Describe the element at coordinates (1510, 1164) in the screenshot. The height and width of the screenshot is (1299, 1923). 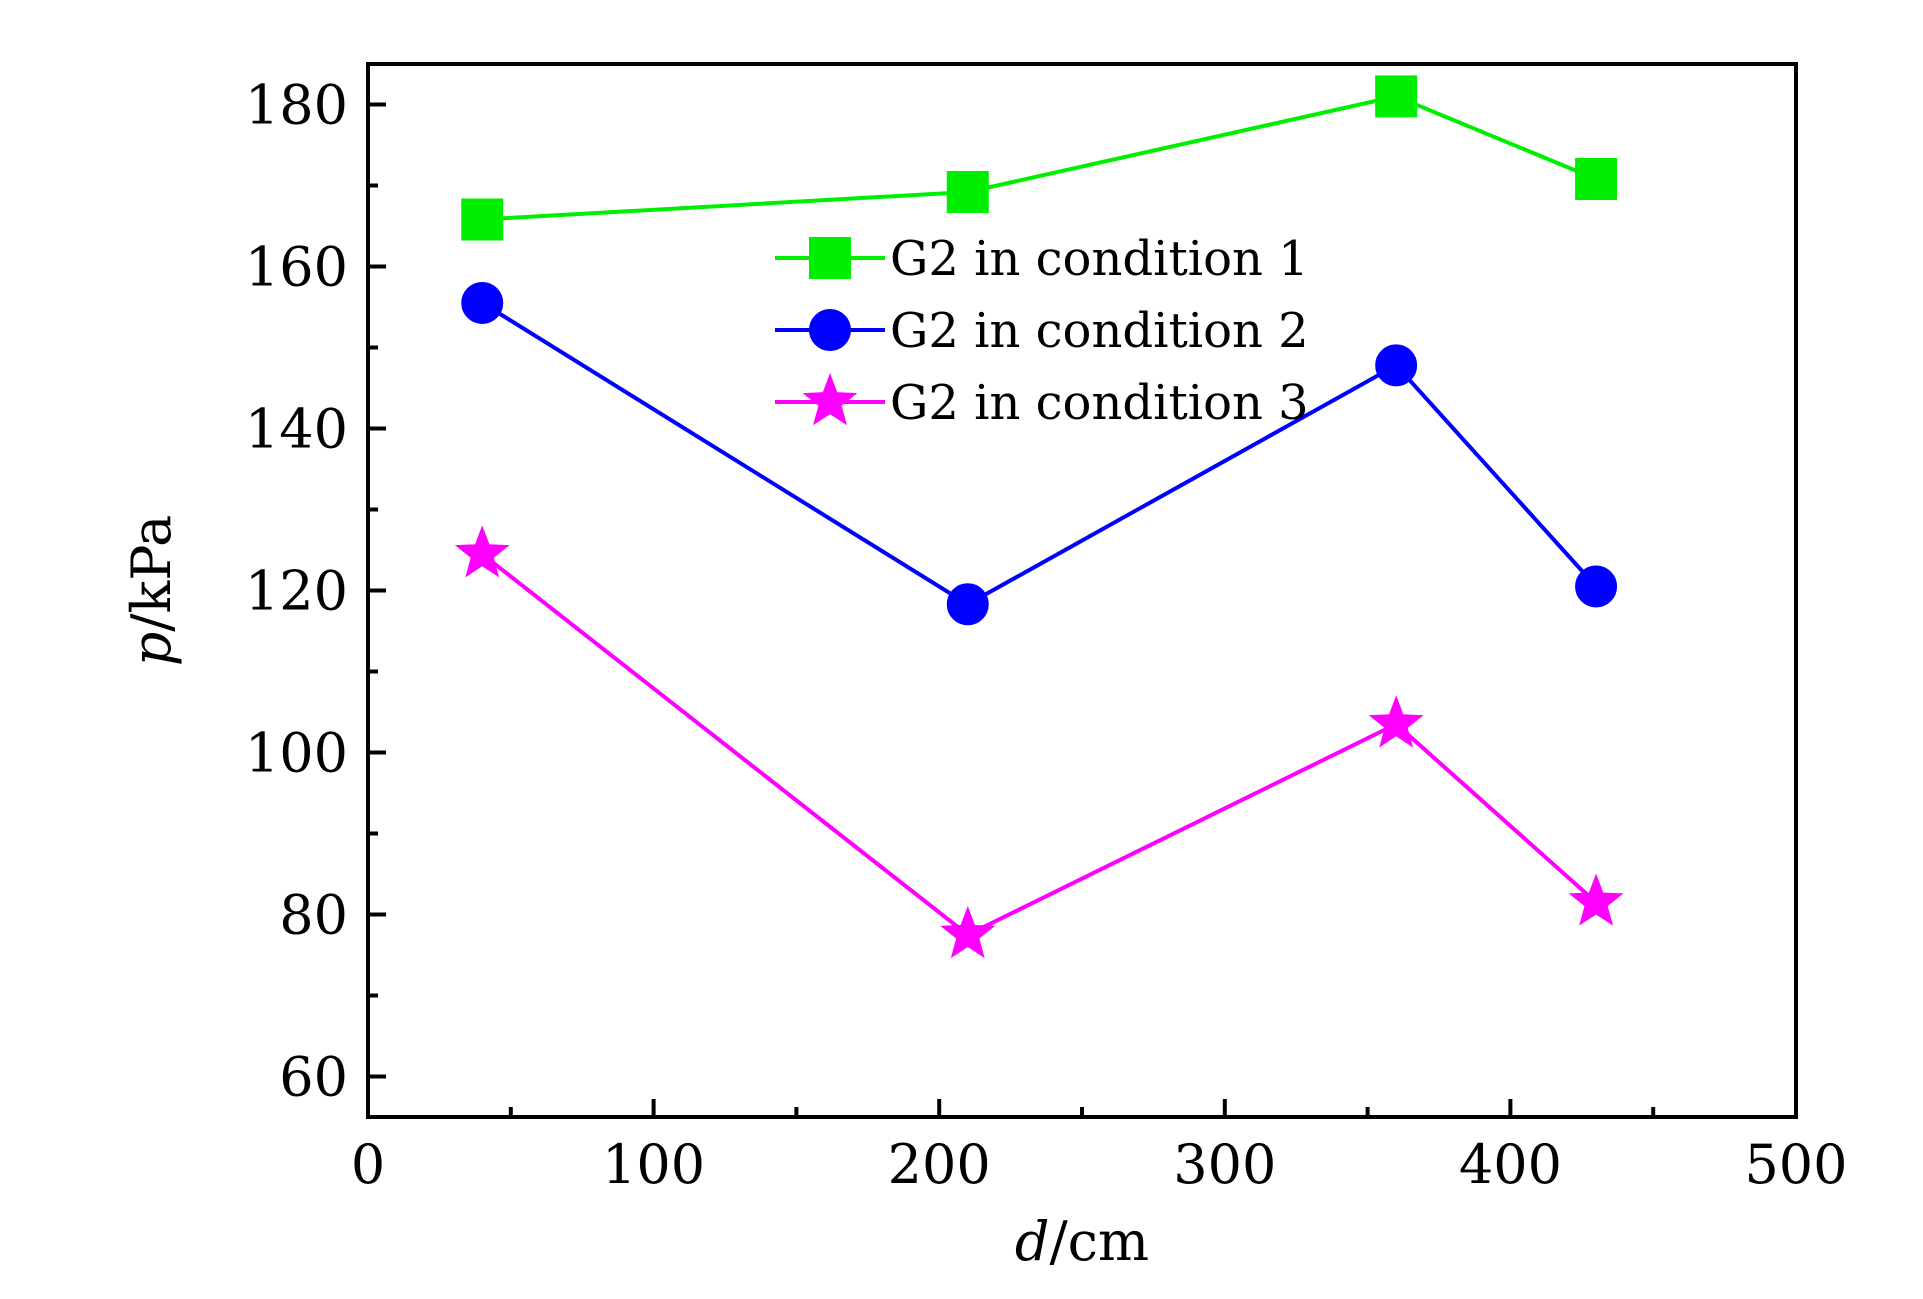
I see `x-tick-label: 400` at that location.